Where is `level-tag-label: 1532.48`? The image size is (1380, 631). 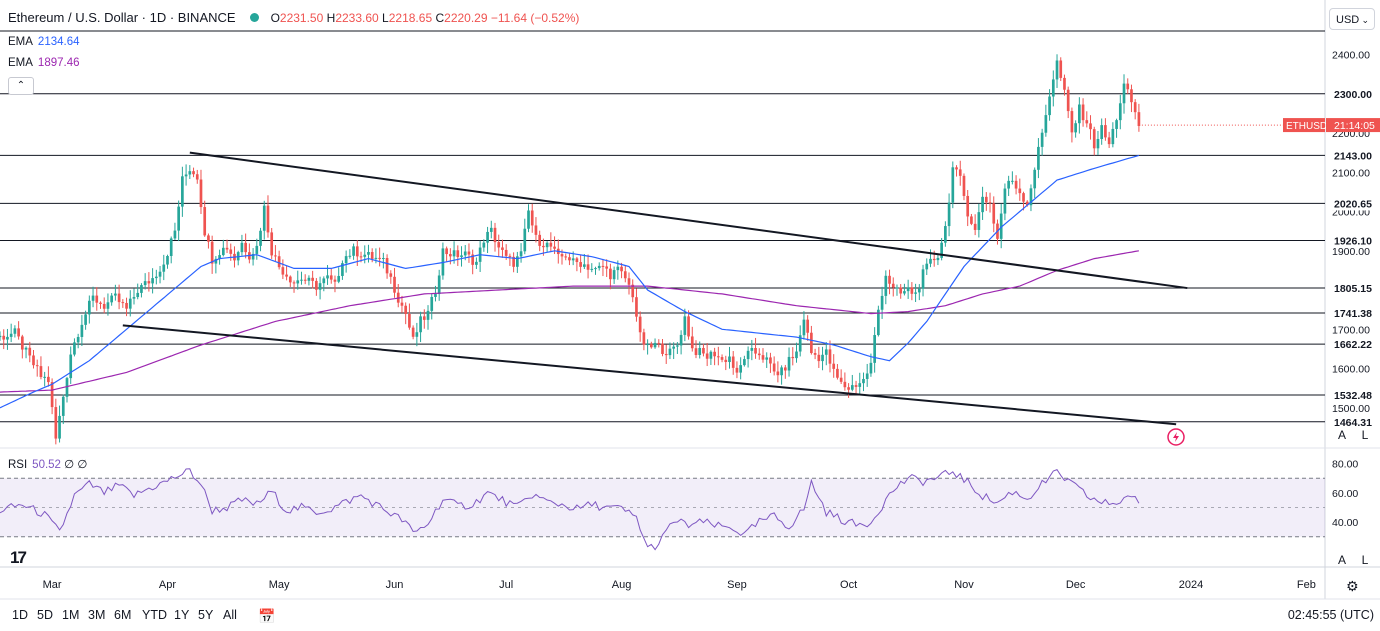 level-tag-label: 1532.48 is located at coordinates (1353, 396).